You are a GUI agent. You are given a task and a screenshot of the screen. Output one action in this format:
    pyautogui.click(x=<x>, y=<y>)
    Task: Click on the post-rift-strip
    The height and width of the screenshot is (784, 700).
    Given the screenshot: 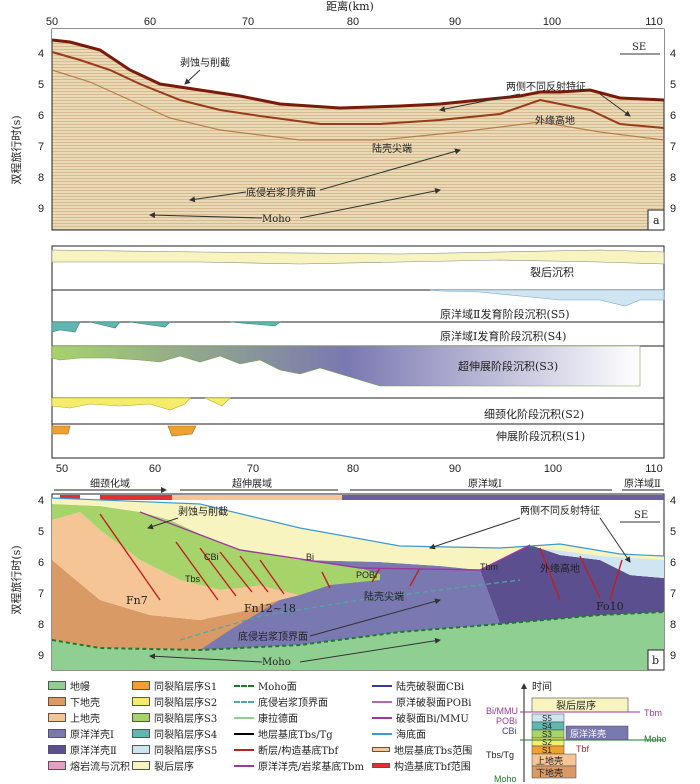 What is the action you would take?
    pyautogui.click(x=358, y=257)
    